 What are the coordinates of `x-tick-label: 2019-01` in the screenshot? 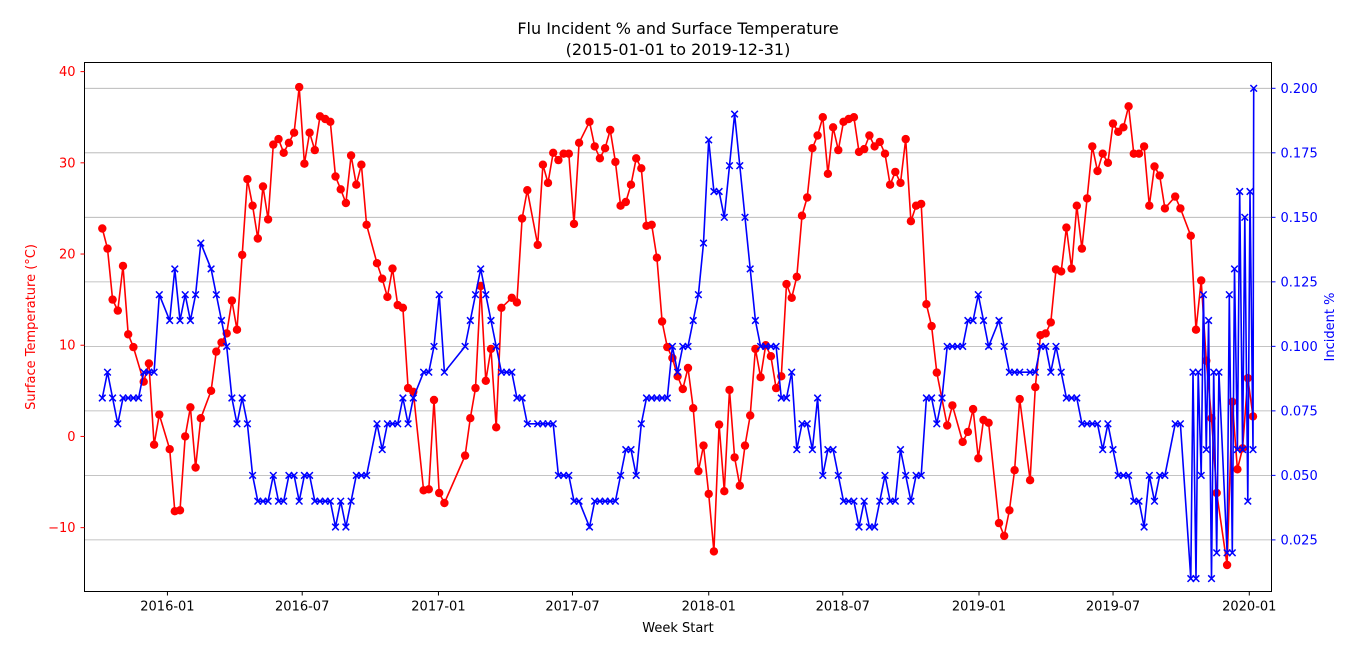 It's located at (979, 607).